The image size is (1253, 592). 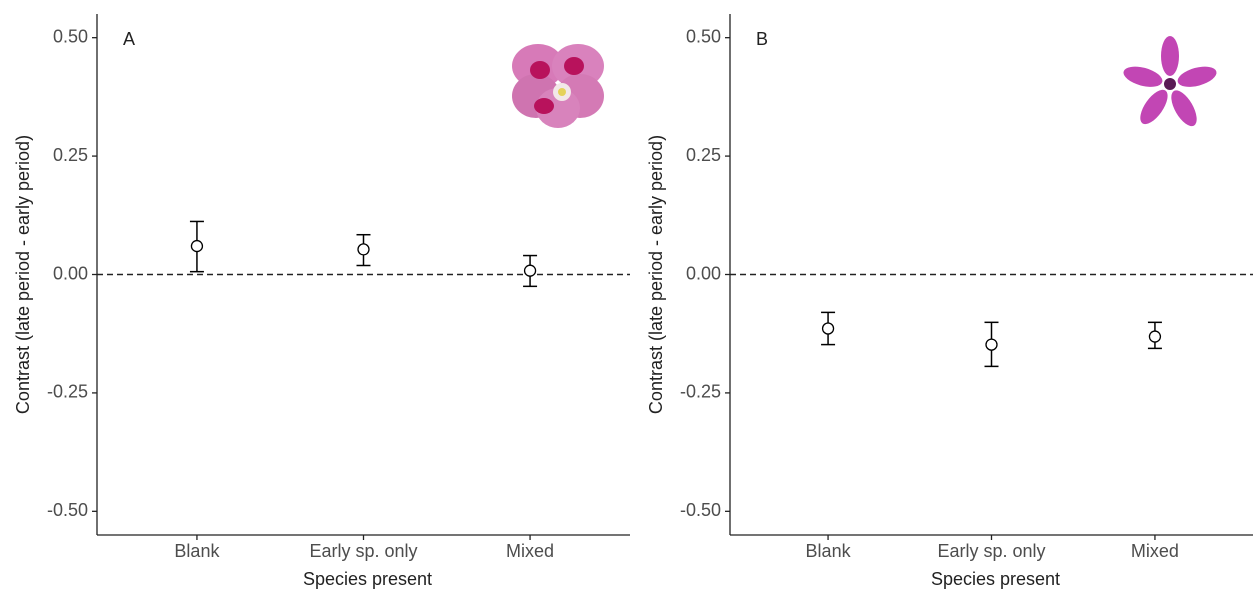 What do you see at coordinates (558, 86) in the screenshot?
I see `flower-a` at bounding box center [558, 86].